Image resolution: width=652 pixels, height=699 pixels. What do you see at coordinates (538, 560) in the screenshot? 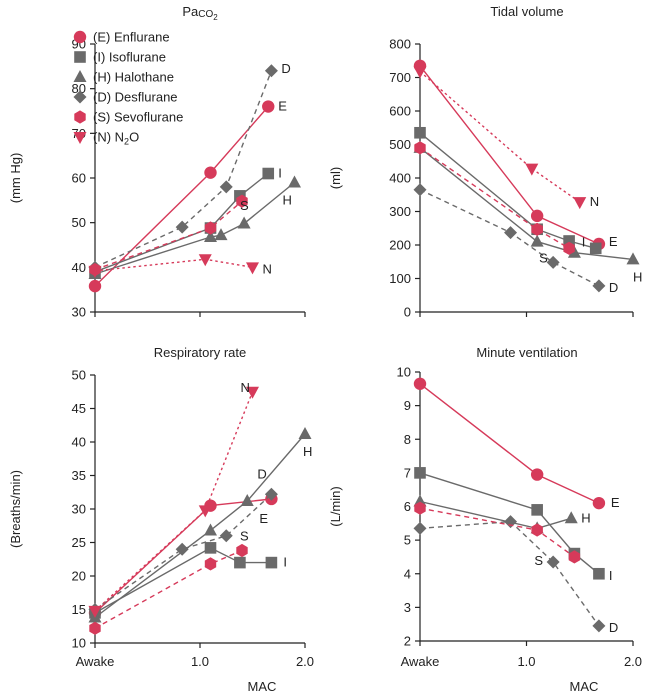
I see `series-end-label: S` at bounding box center [538, 560].